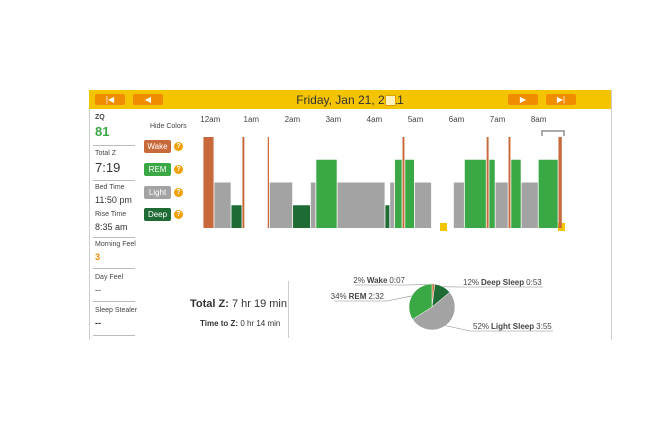 This screenshot has width=670, height=423. I want to click on legend-wake: Wake, so click(157, 146).